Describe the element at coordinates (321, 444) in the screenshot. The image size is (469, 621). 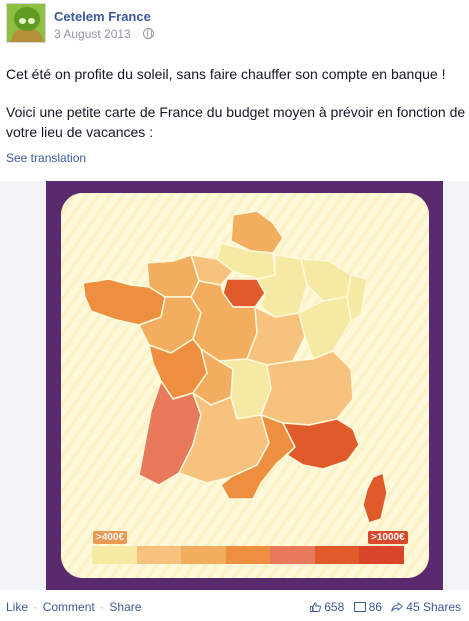
I see `region-paca` at that location.